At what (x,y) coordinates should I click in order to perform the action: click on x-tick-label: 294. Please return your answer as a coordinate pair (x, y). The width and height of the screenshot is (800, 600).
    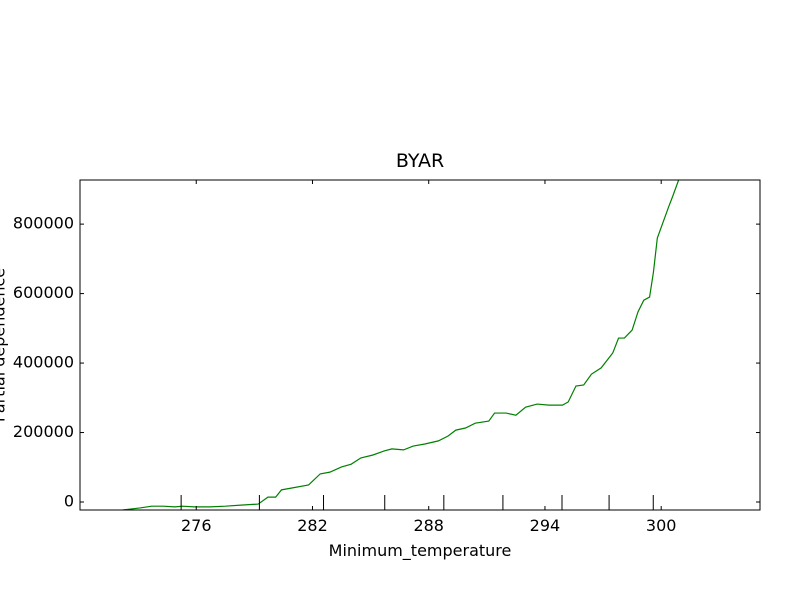
    Looking at the image, I should click on (545, 525).